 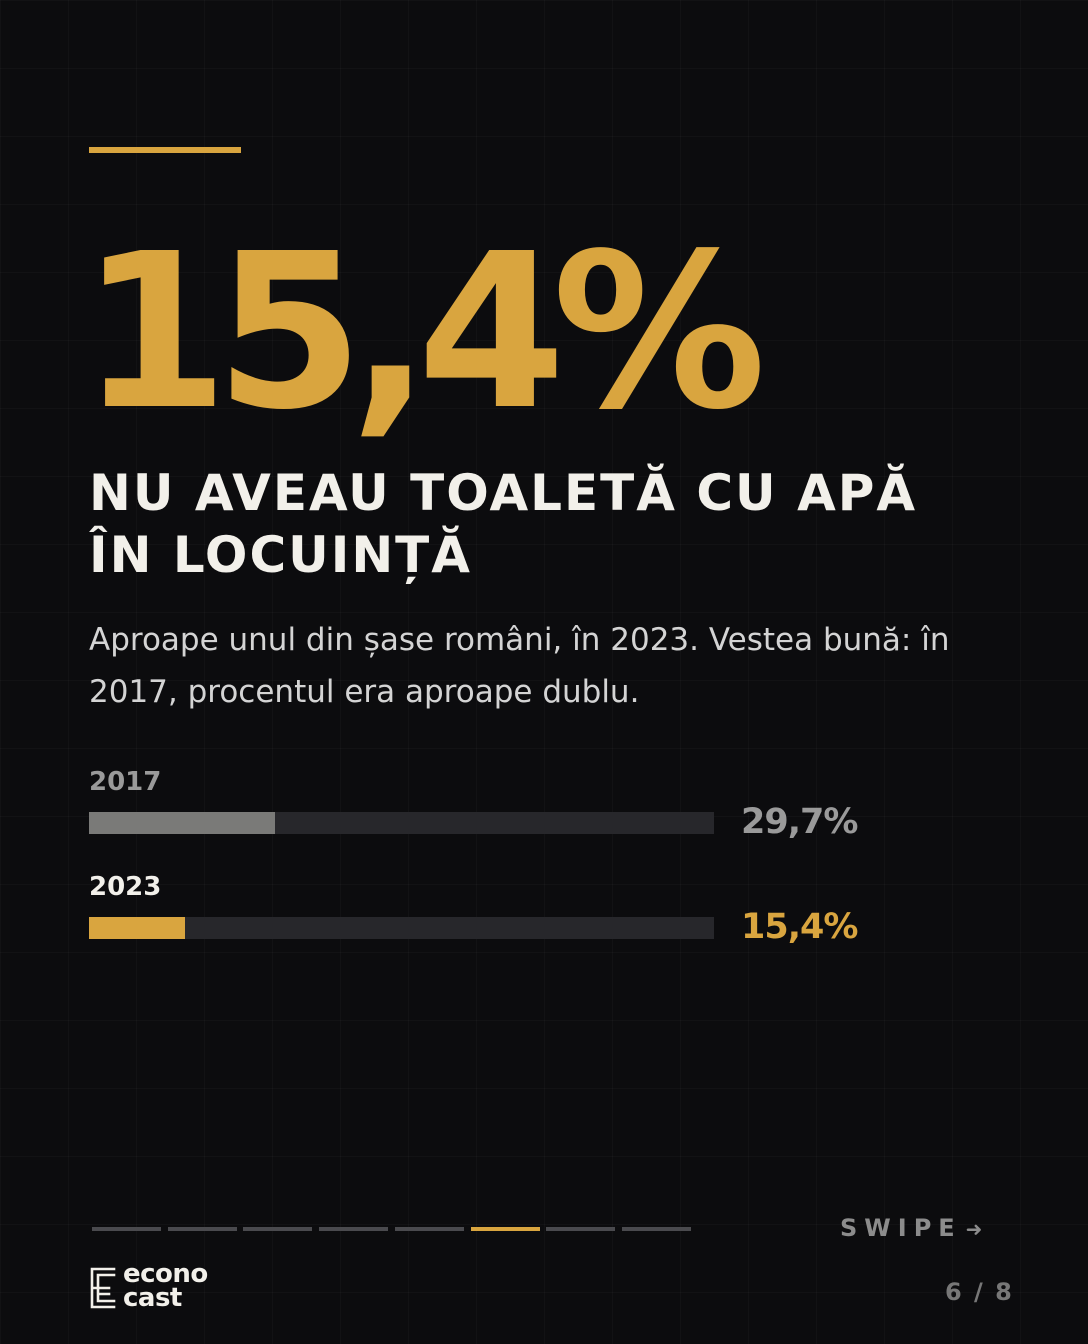 What do you see at coordinates (137, 928) in the screenshot?
I see `bar-2023` at bounding box center [137, 928].